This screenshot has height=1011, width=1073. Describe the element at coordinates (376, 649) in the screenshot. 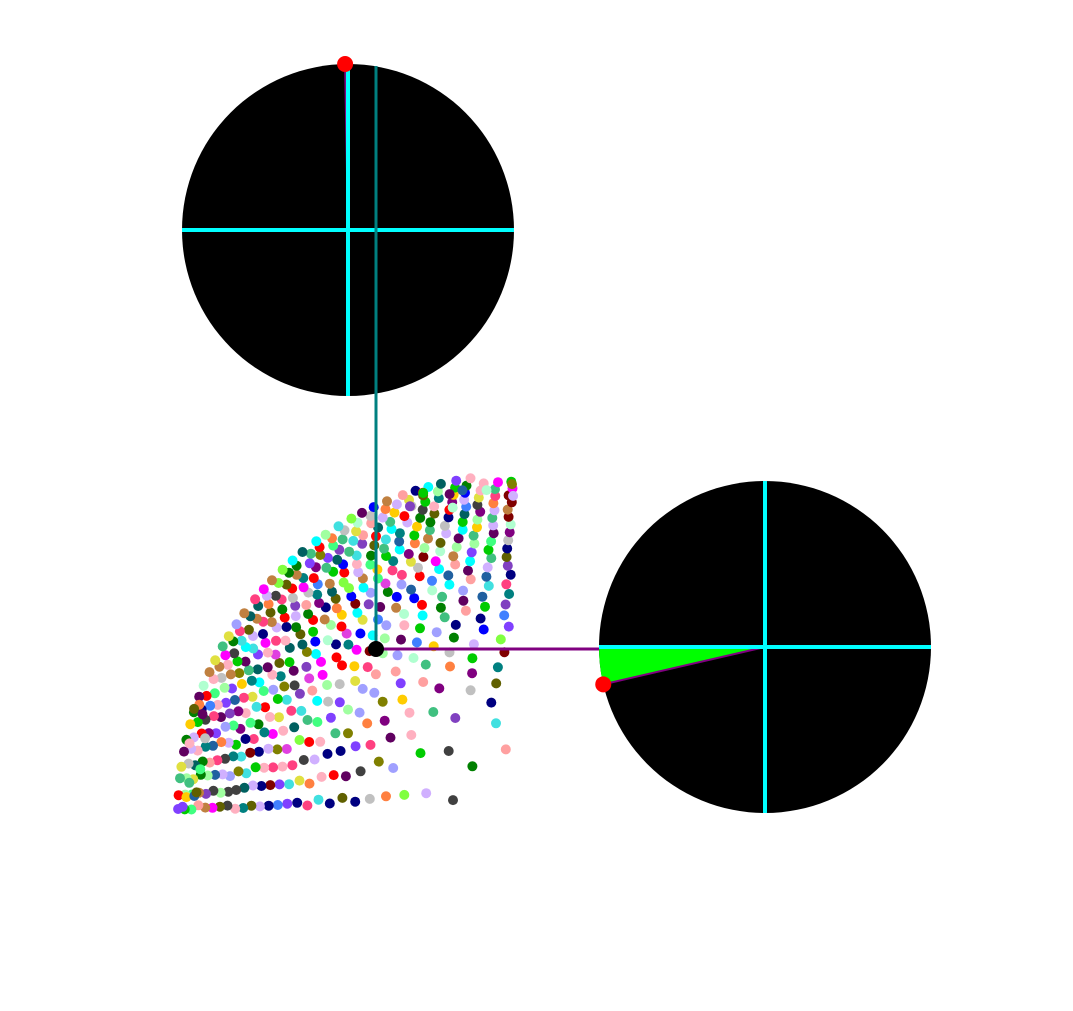

I see `center-point` at that location.